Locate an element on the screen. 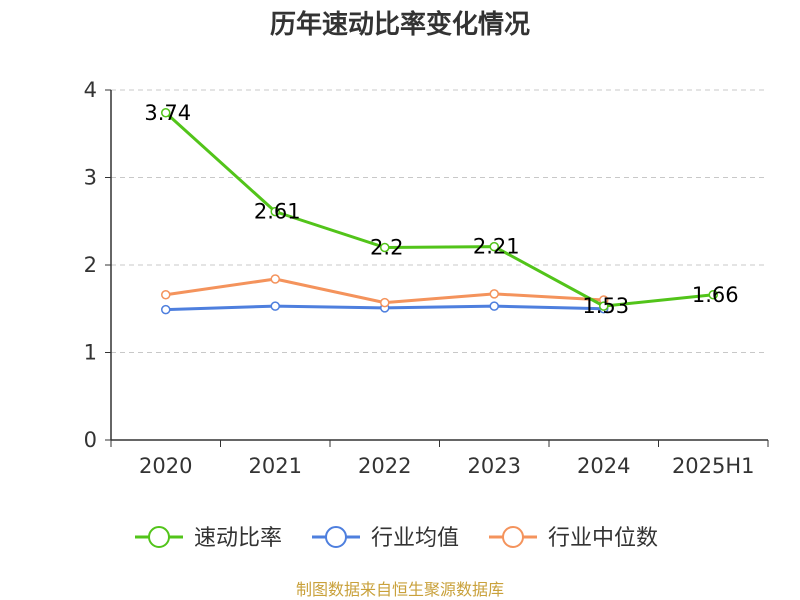 The width and height of the screenshot is (800, 600). data-label-2024: 1.53 is located at coordinates (605, 306).